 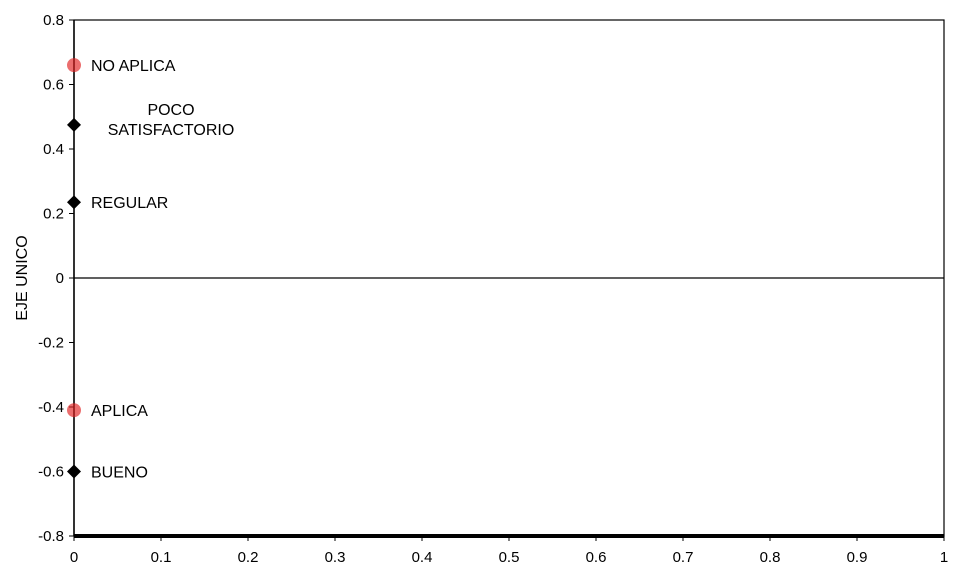 What do you see at coordinates (171, 130) in the screenshot?
I see `data-point-label: SATISFACTORIO` at bounding box center [171, 130].